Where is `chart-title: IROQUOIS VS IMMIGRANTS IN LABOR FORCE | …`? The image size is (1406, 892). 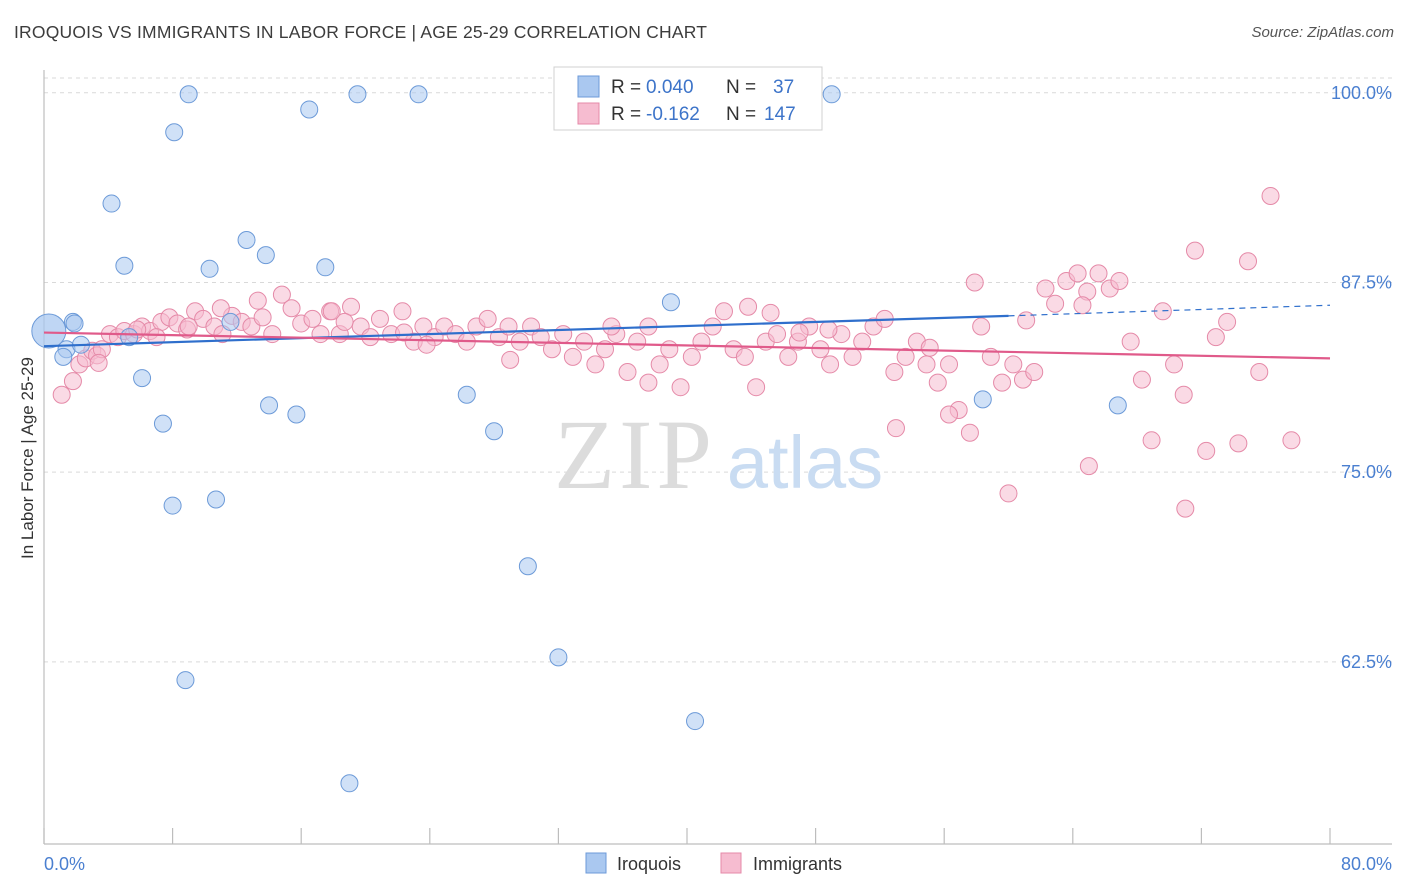 chart-title: IROQUOIS VS IMMIGRANTS IN LABOR FORCE | … is located at coordinates (361, 32).